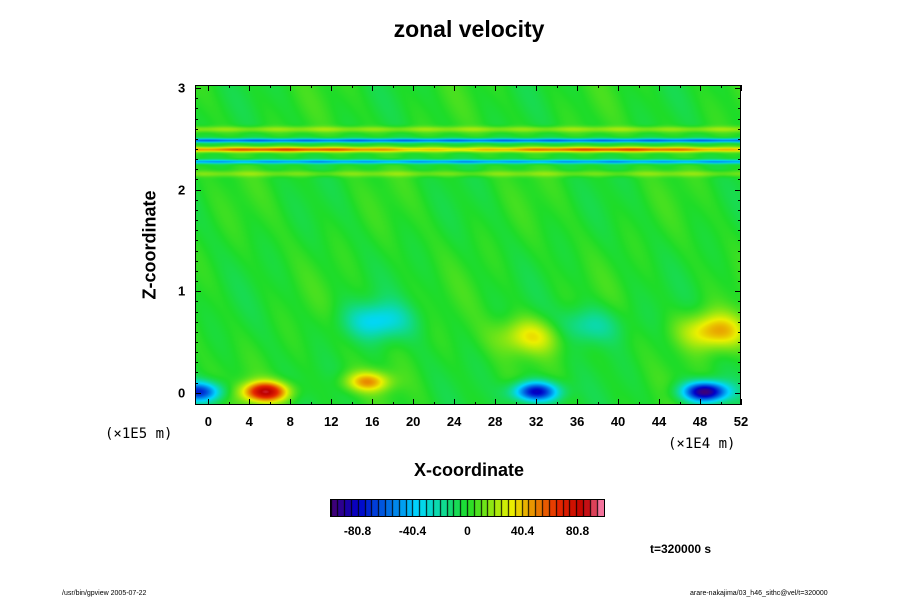  Describe the element at coordinates (522, 531) in the screenshot. I see `colorbar-tick-label: 40.4` at that location.